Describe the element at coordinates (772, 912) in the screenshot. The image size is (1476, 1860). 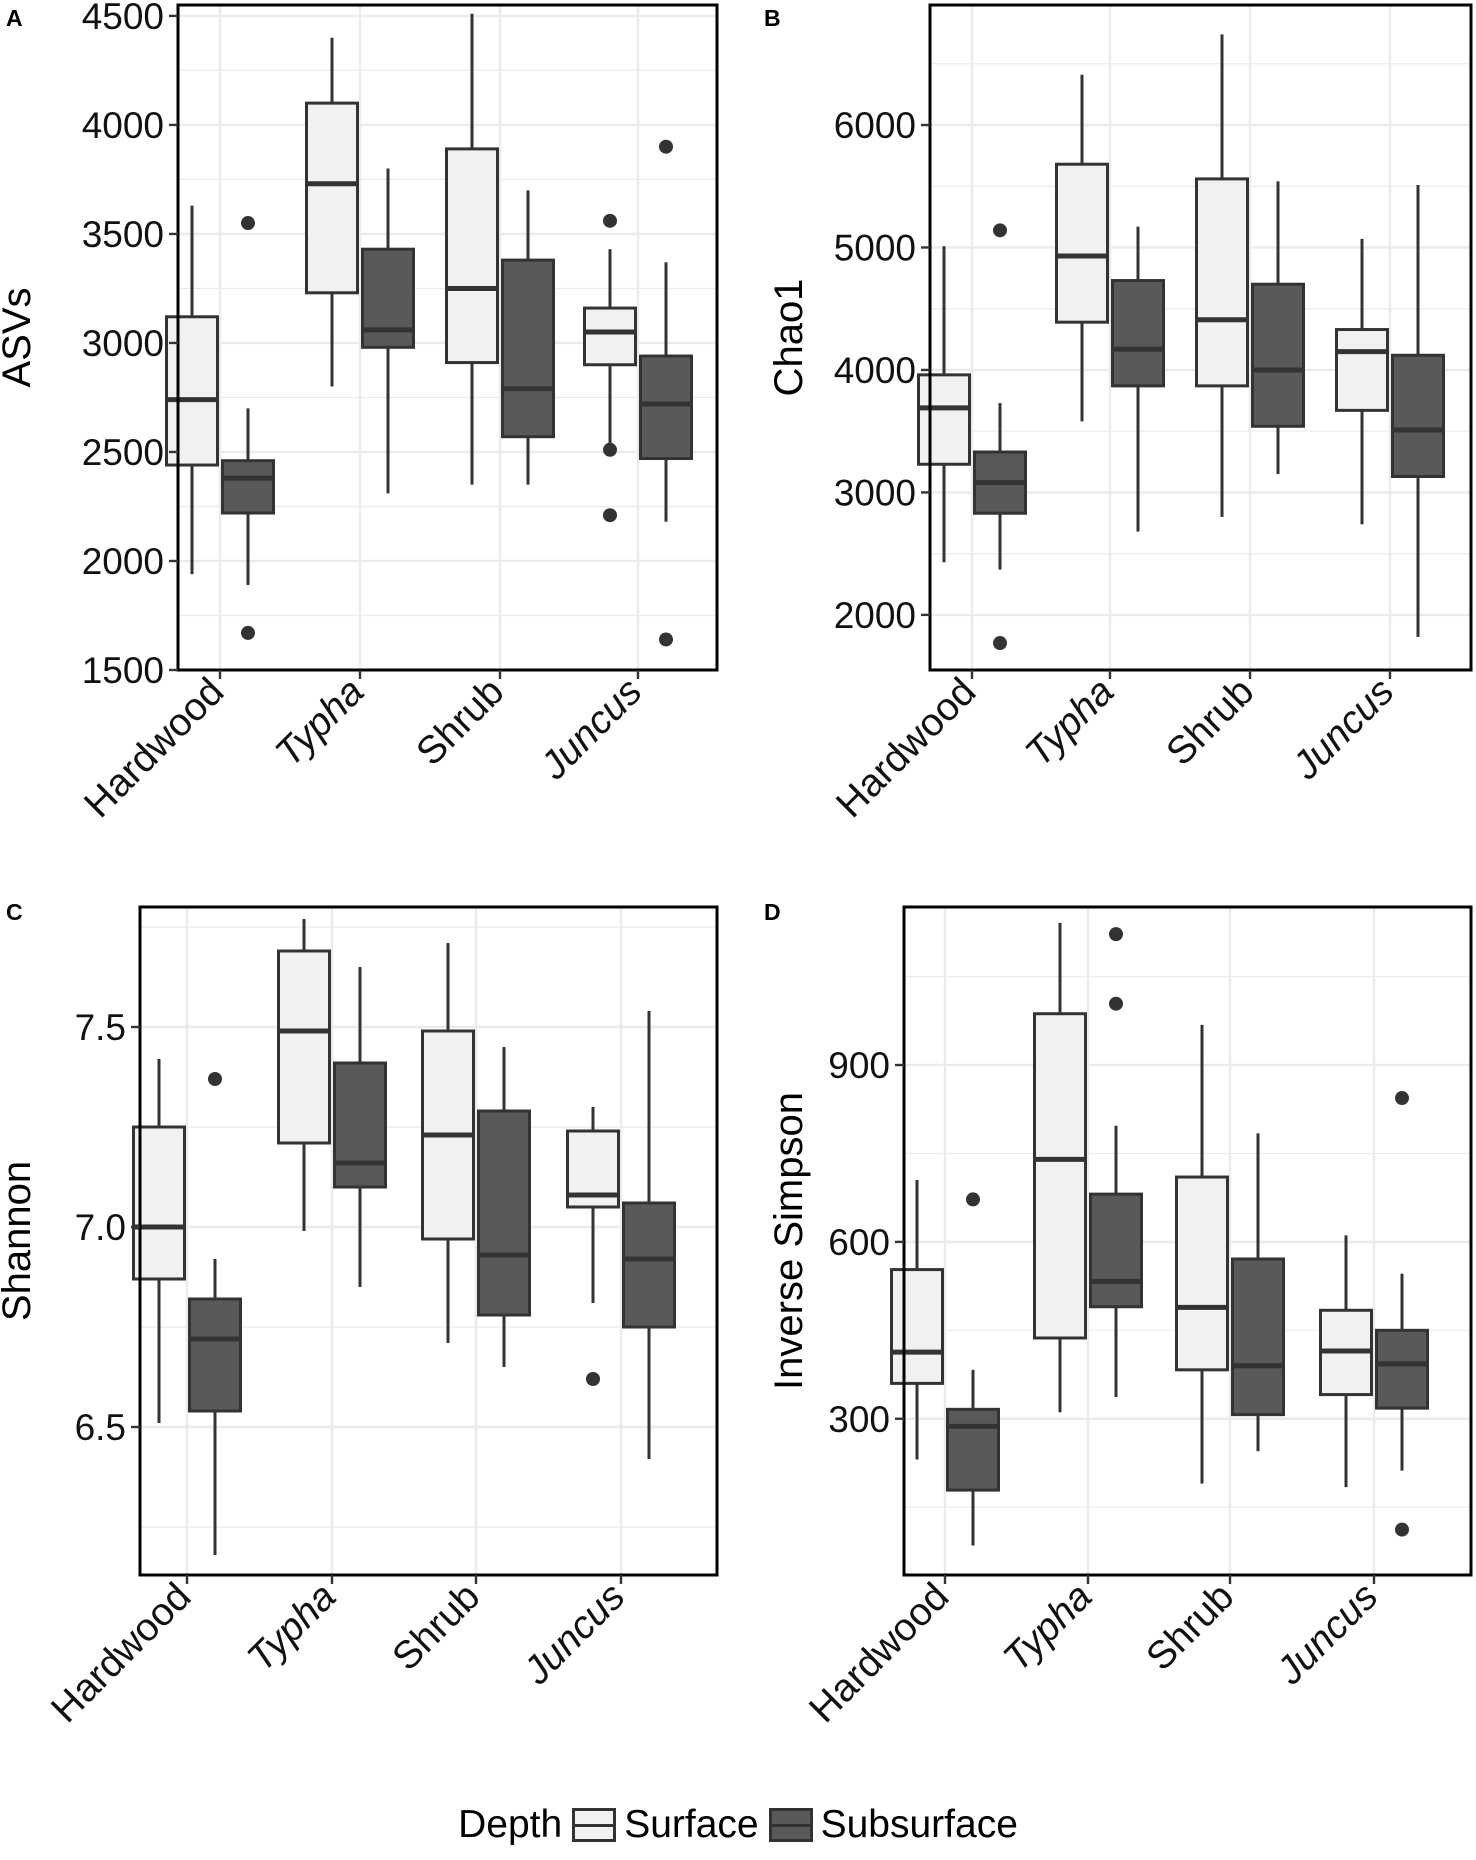
I see `panel-tag: D` at that location.